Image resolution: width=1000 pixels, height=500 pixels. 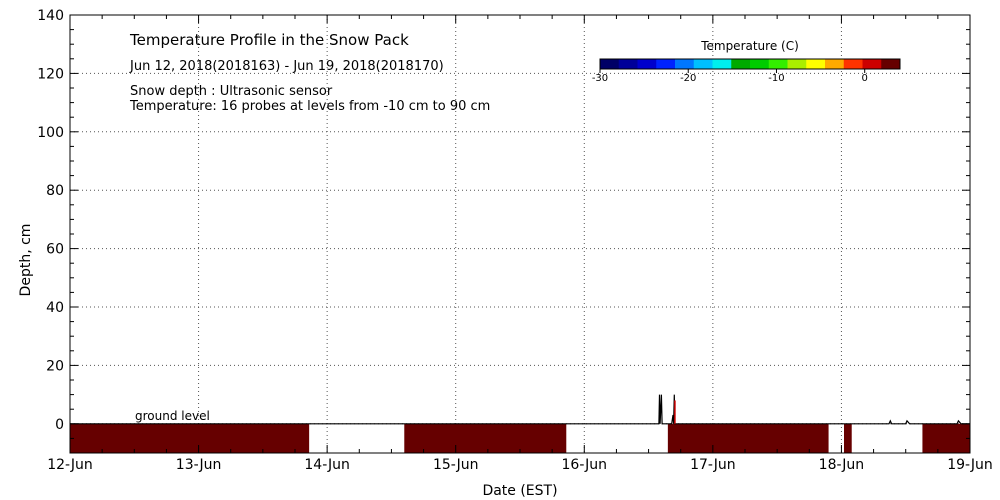 What do you see at coordinates (749, 46) in the screenshot?
I see `colorbar-title: Temperature (C)` at bounding box center [749, 46].